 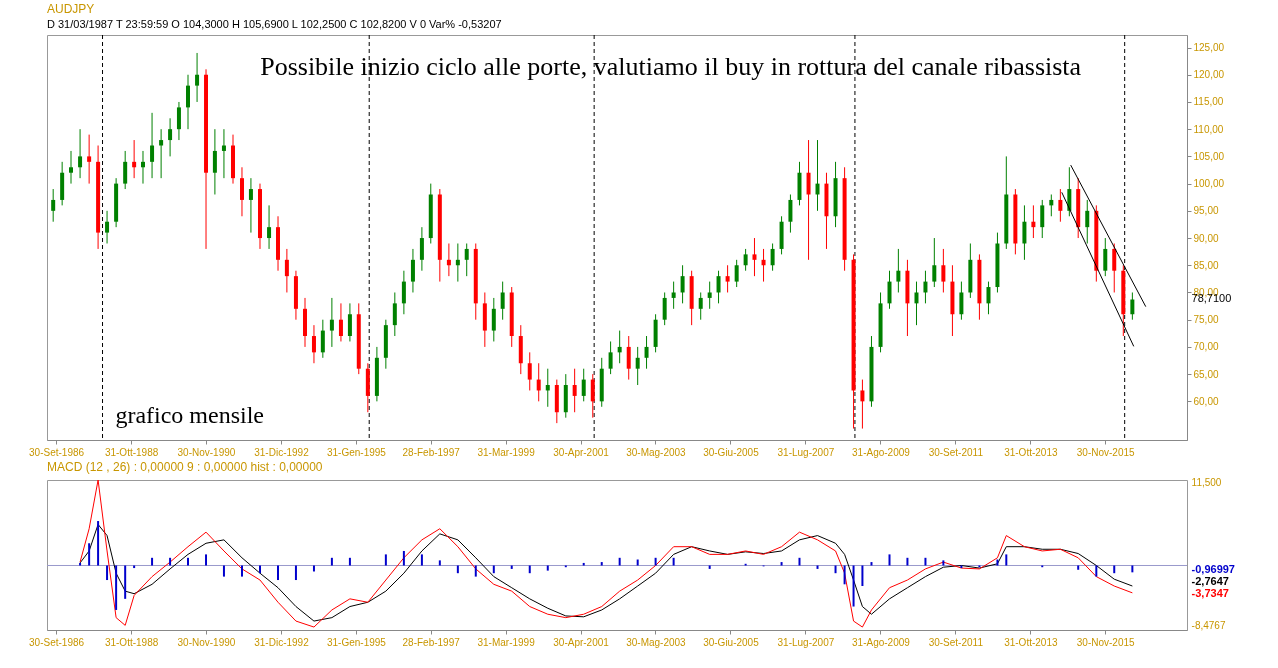 I want to click on y-tick-label: 95,00, so click(x=1206, y=211).